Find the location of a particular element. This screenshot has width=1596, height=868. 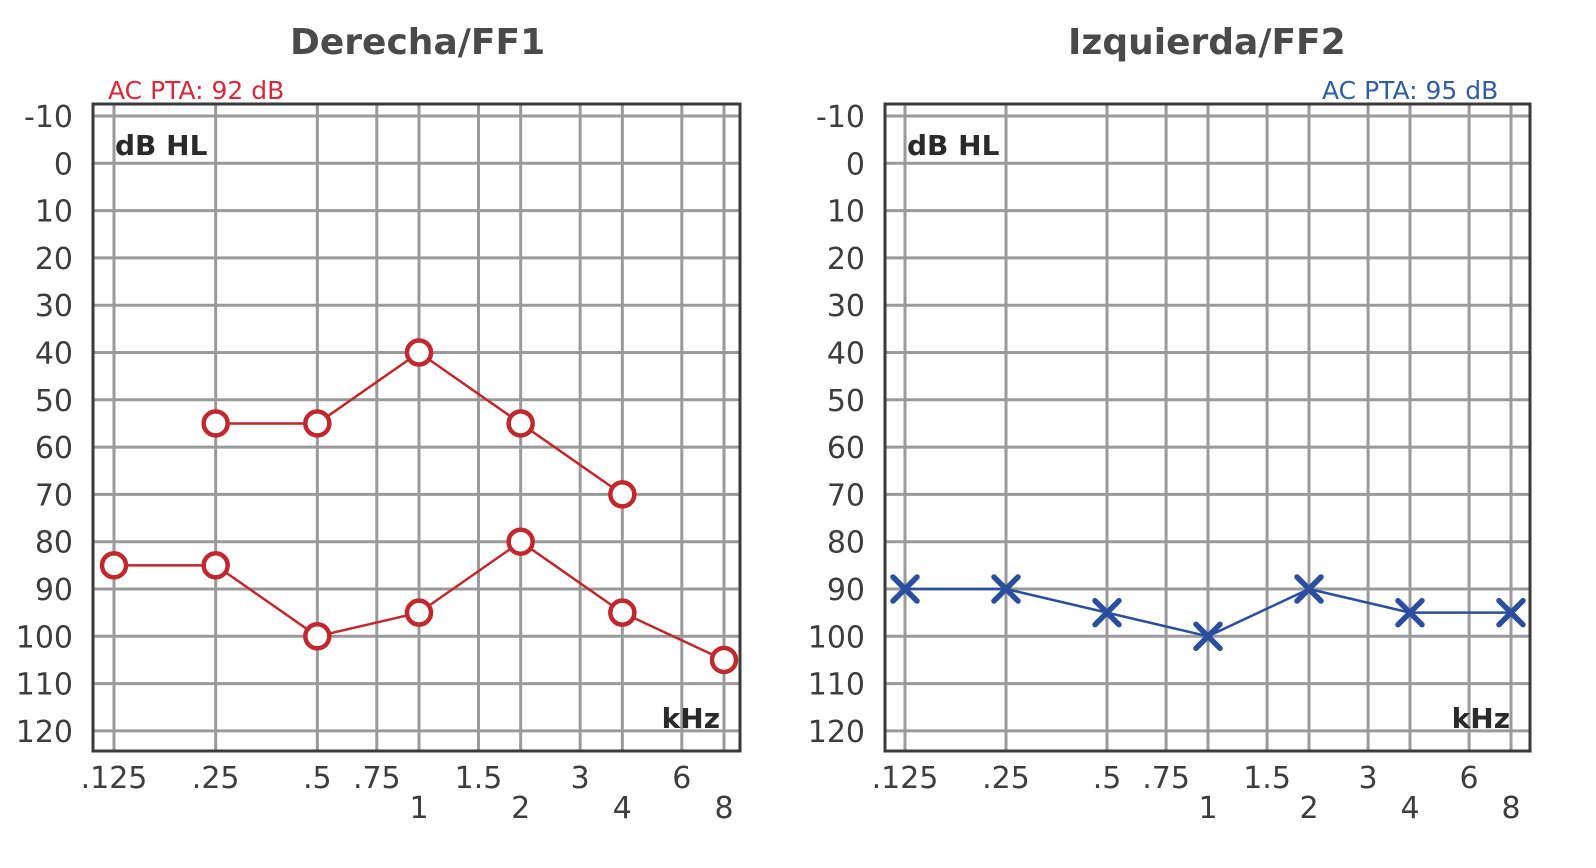

right-pta-label: AC PTA: 92 dB is located at coordinates (196, 90).